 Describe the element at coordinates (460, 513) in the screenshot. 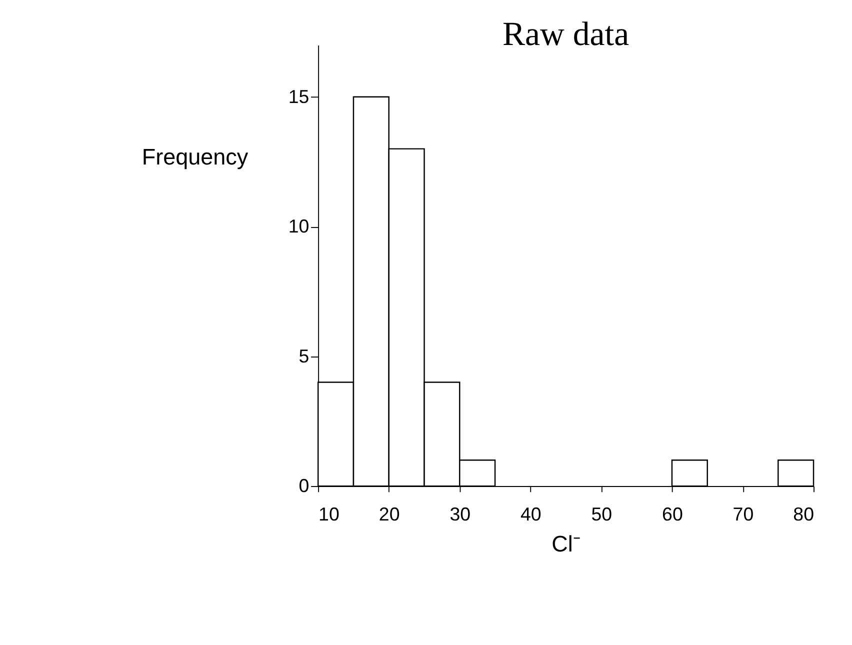

I see `x-tick-label: 30` at that location.